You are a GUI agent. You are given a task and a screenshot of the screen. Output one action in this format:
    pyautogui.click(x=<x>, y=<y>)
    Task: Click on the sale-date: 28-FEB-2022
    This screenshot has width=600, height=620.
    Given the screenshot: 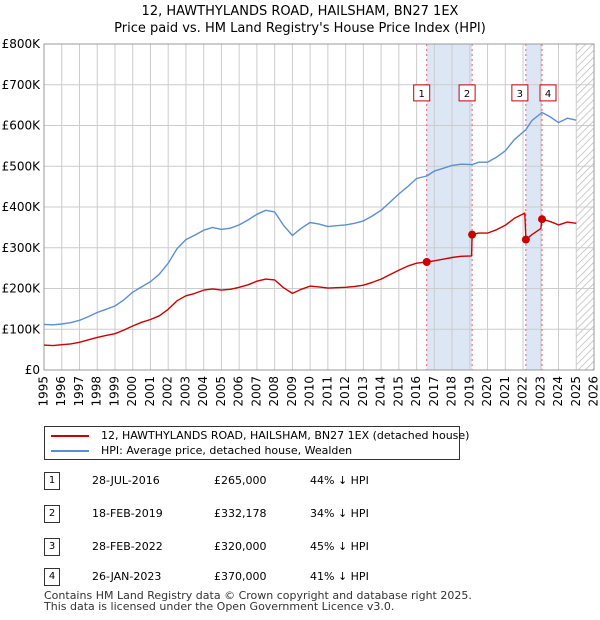 What is the action you would take?
    pyautogui.click(x=127, y=546)
    